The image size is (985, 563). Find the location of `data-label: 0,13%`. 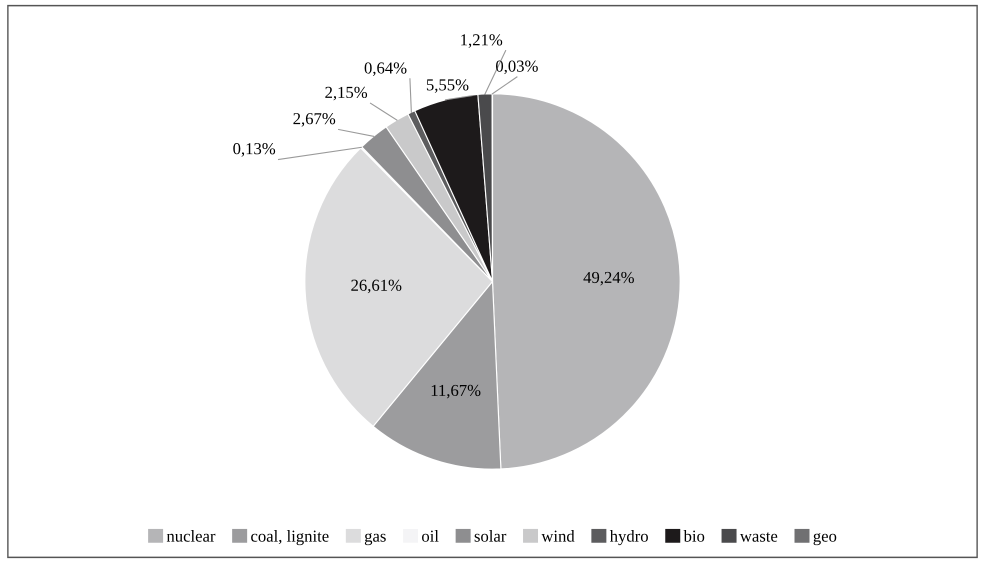

data-label: 0,13% is located at coordinates (254, 150).